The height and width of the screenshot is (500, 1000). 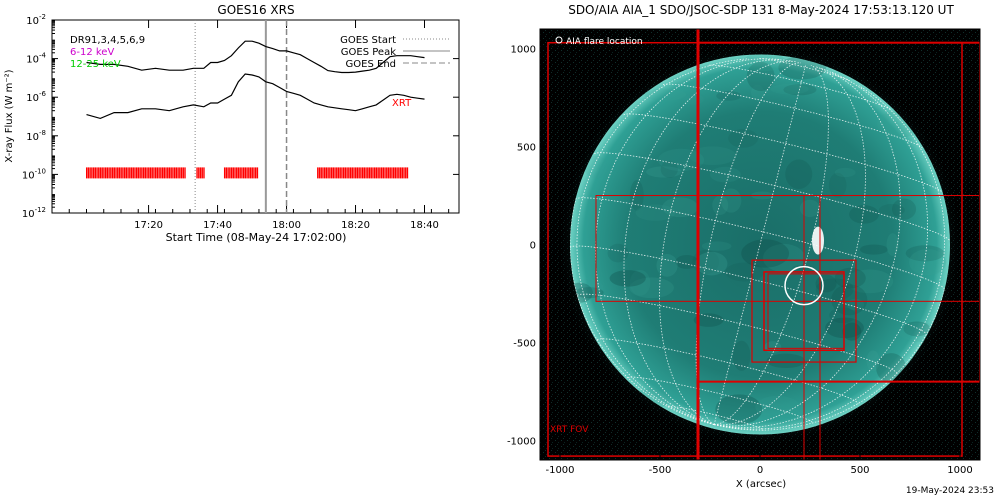 What do you see at coordinates (43, 94) in the screenshot?
I see `y-tick-exponent: -6` at bounding box center [43, 94].